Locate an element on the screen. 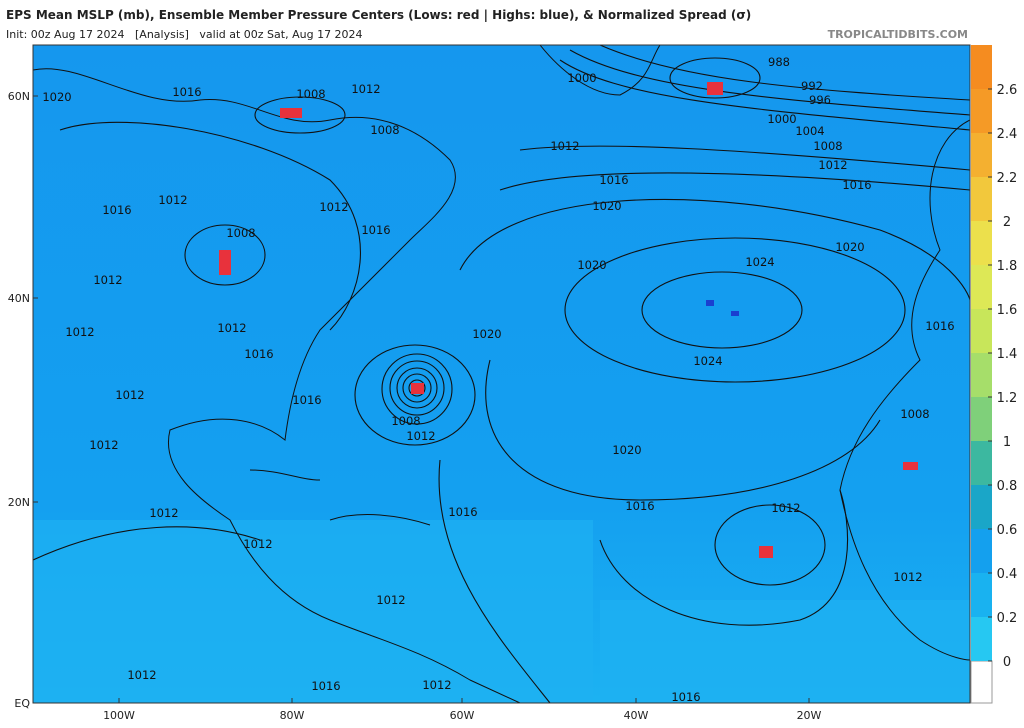 The image size is (1024, 728). isobar-label: 1004 is located at coordinates (809, 131).